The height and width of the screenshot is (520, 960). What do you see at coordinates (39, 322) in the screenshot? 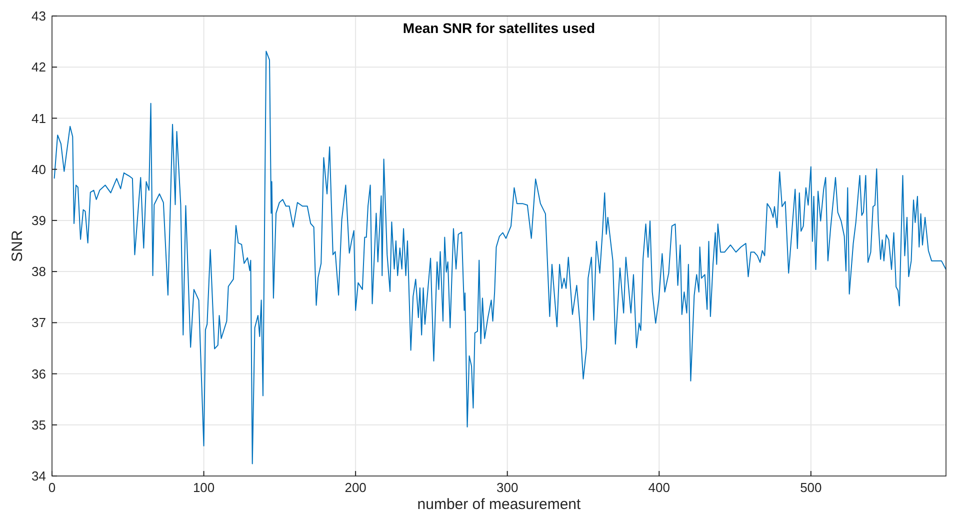
I see `y-tick-label: 37` at bounding box center [39, 322].